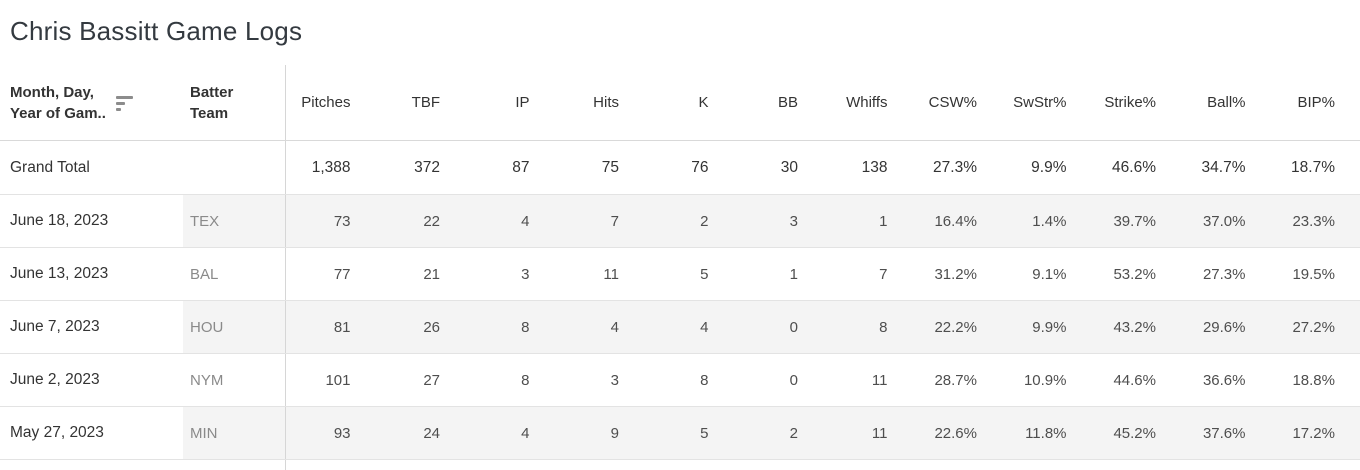 This screenshot has height=470, width=1360. Describe the element at coordinates (1134, 167) in the screenshot. I see `grand-total-strike: 46.6%` at that location.